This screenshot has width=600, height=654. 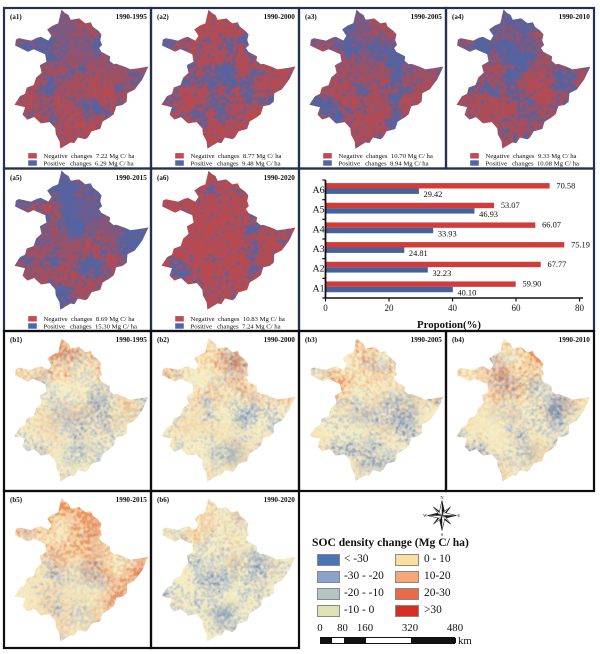 What do you see at coordinates (16, 340) in the screenshot?
I see `svg-text: (b1)` at bounding box center [16, 340].